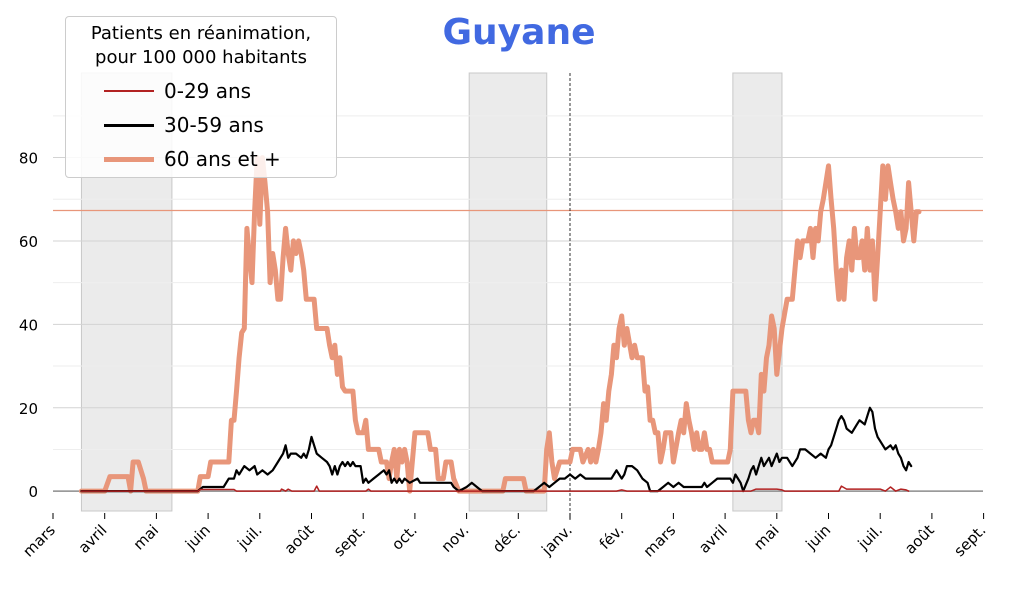  Describe the element at coordinates (556, 540) in the screenshot. I see `x-tick-label: janv.` at that location.